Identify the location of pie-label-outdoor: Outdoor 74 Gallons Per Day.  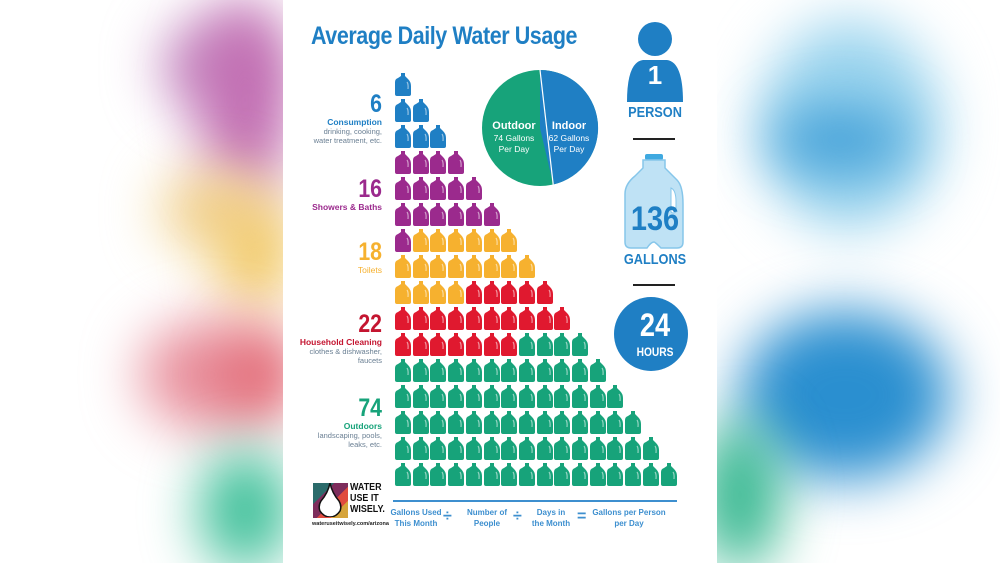
(514, 137).